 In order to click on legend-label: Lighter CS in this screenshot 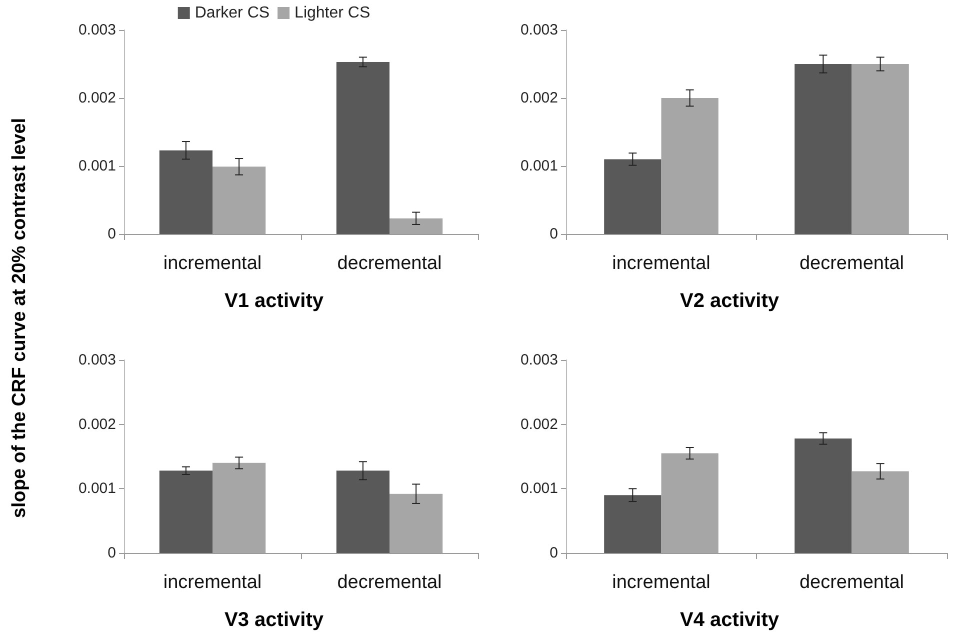, I will do `click(332, 13)`.